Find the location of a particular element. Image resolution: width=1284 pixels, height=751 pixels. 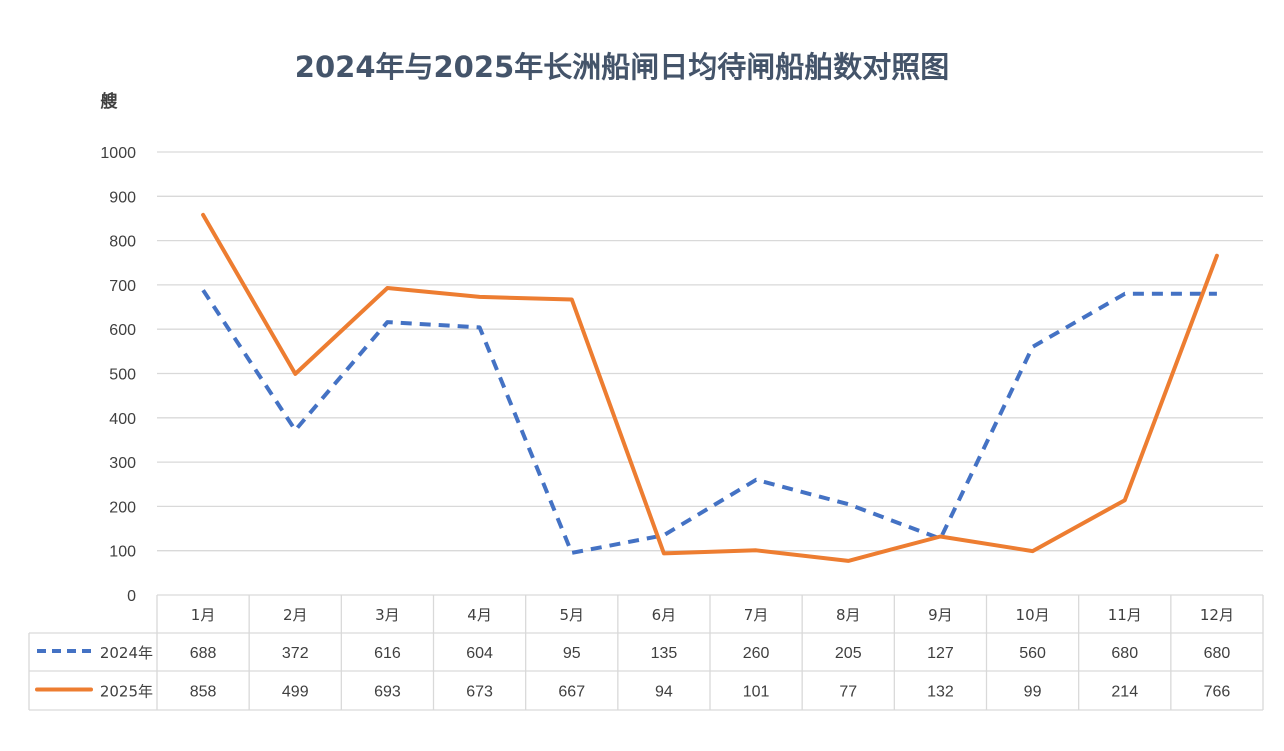

table-value-cell: 372 is located at coordinates (295, 653).